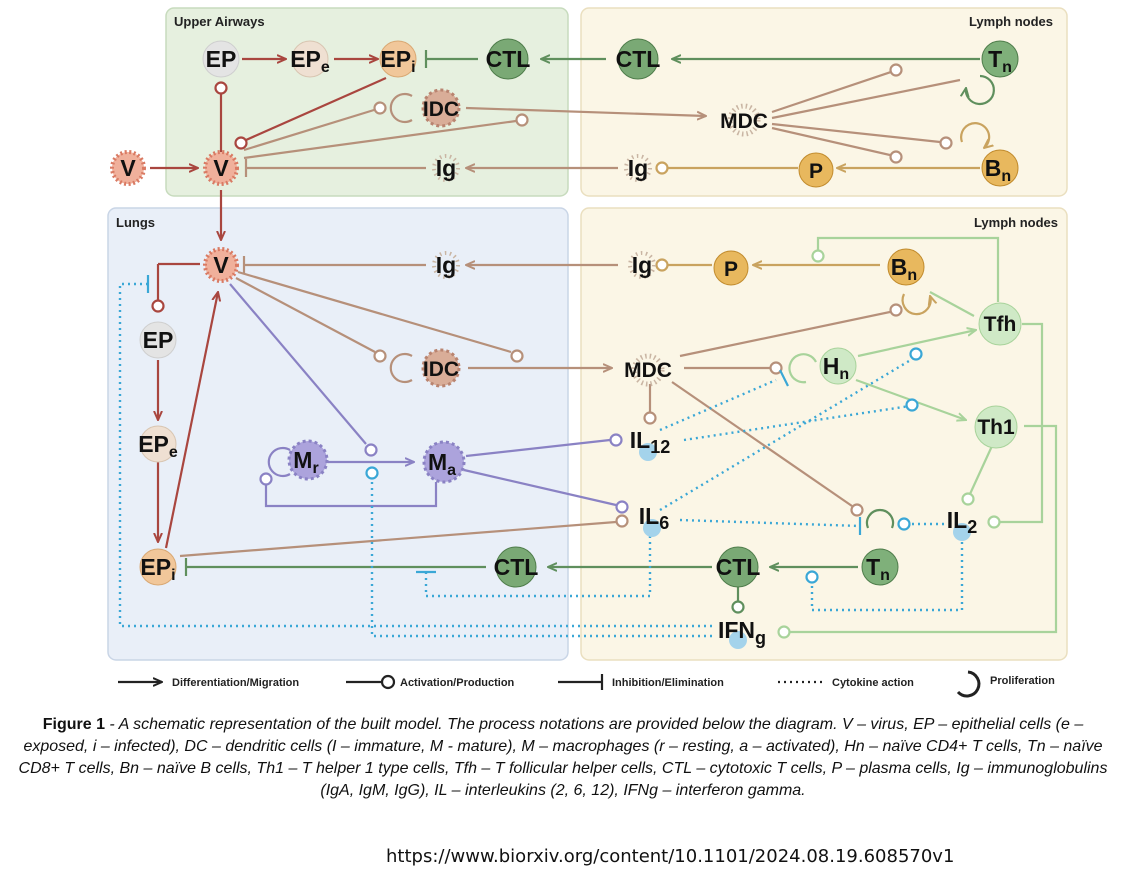 The height and width of the screenshot is (888, 1125). What do you see at coordinates (372, 473) in the screenshot?
I see `cyto-ifng-to-ma-head` at bounding box center [372, 473].